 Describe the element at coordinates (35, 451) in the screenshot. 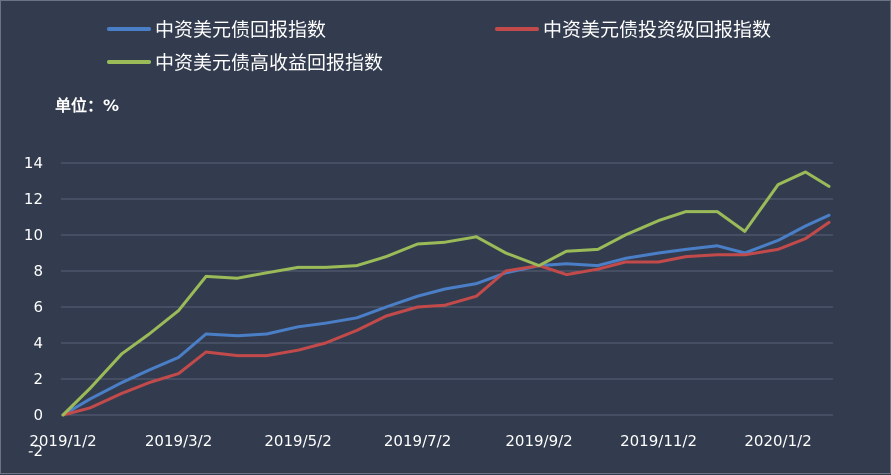

I see `y-tick-label: -2` at that location.